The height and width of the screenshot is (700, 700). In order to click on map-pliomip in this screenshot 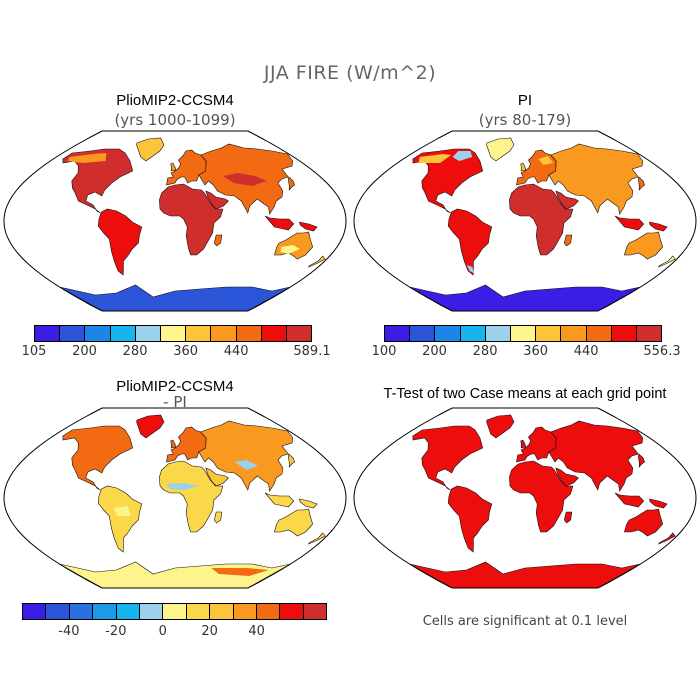, I will do `click(175, 221)`.